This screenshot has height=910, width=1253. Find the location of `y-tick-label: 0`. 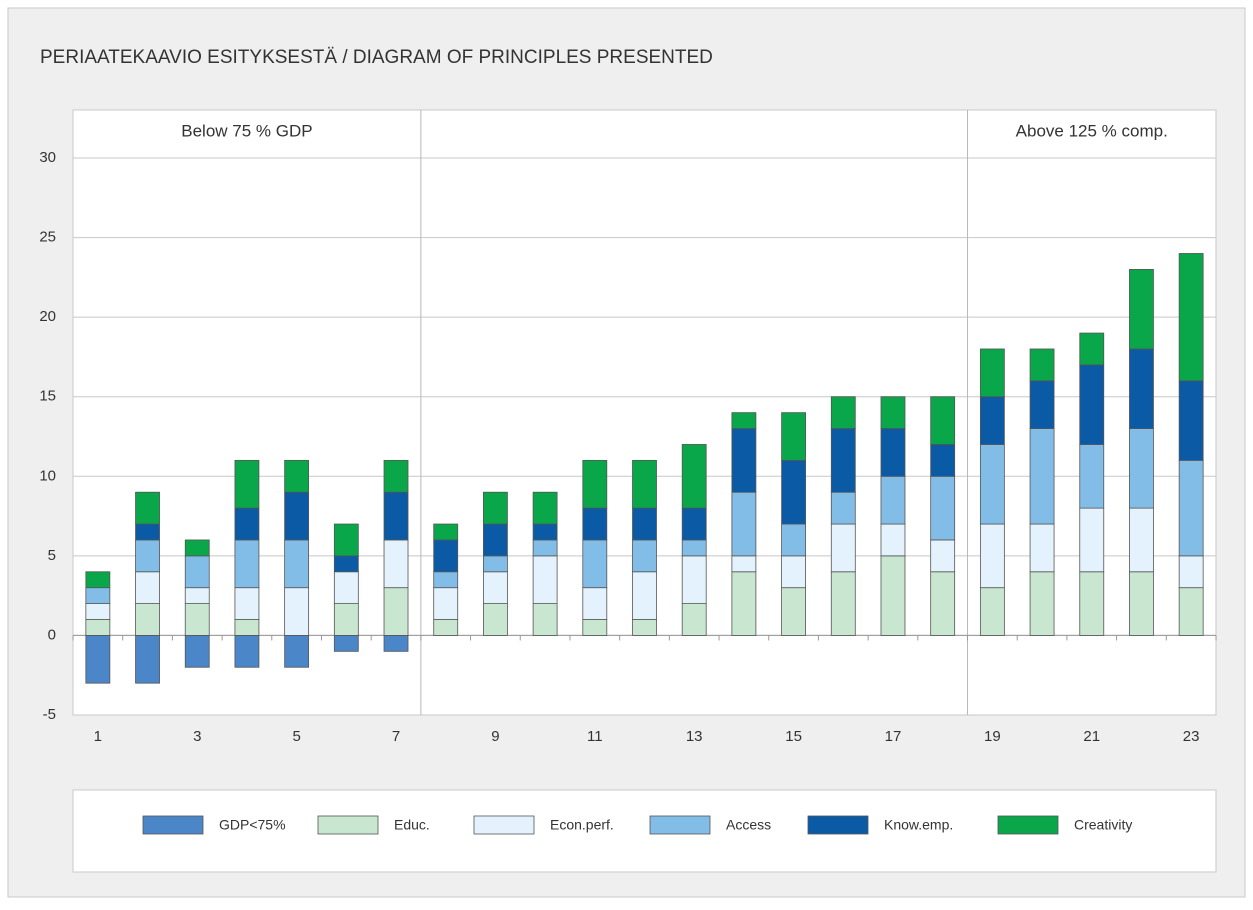

y-tick-label: 0 is located at coordinates (52, 634).